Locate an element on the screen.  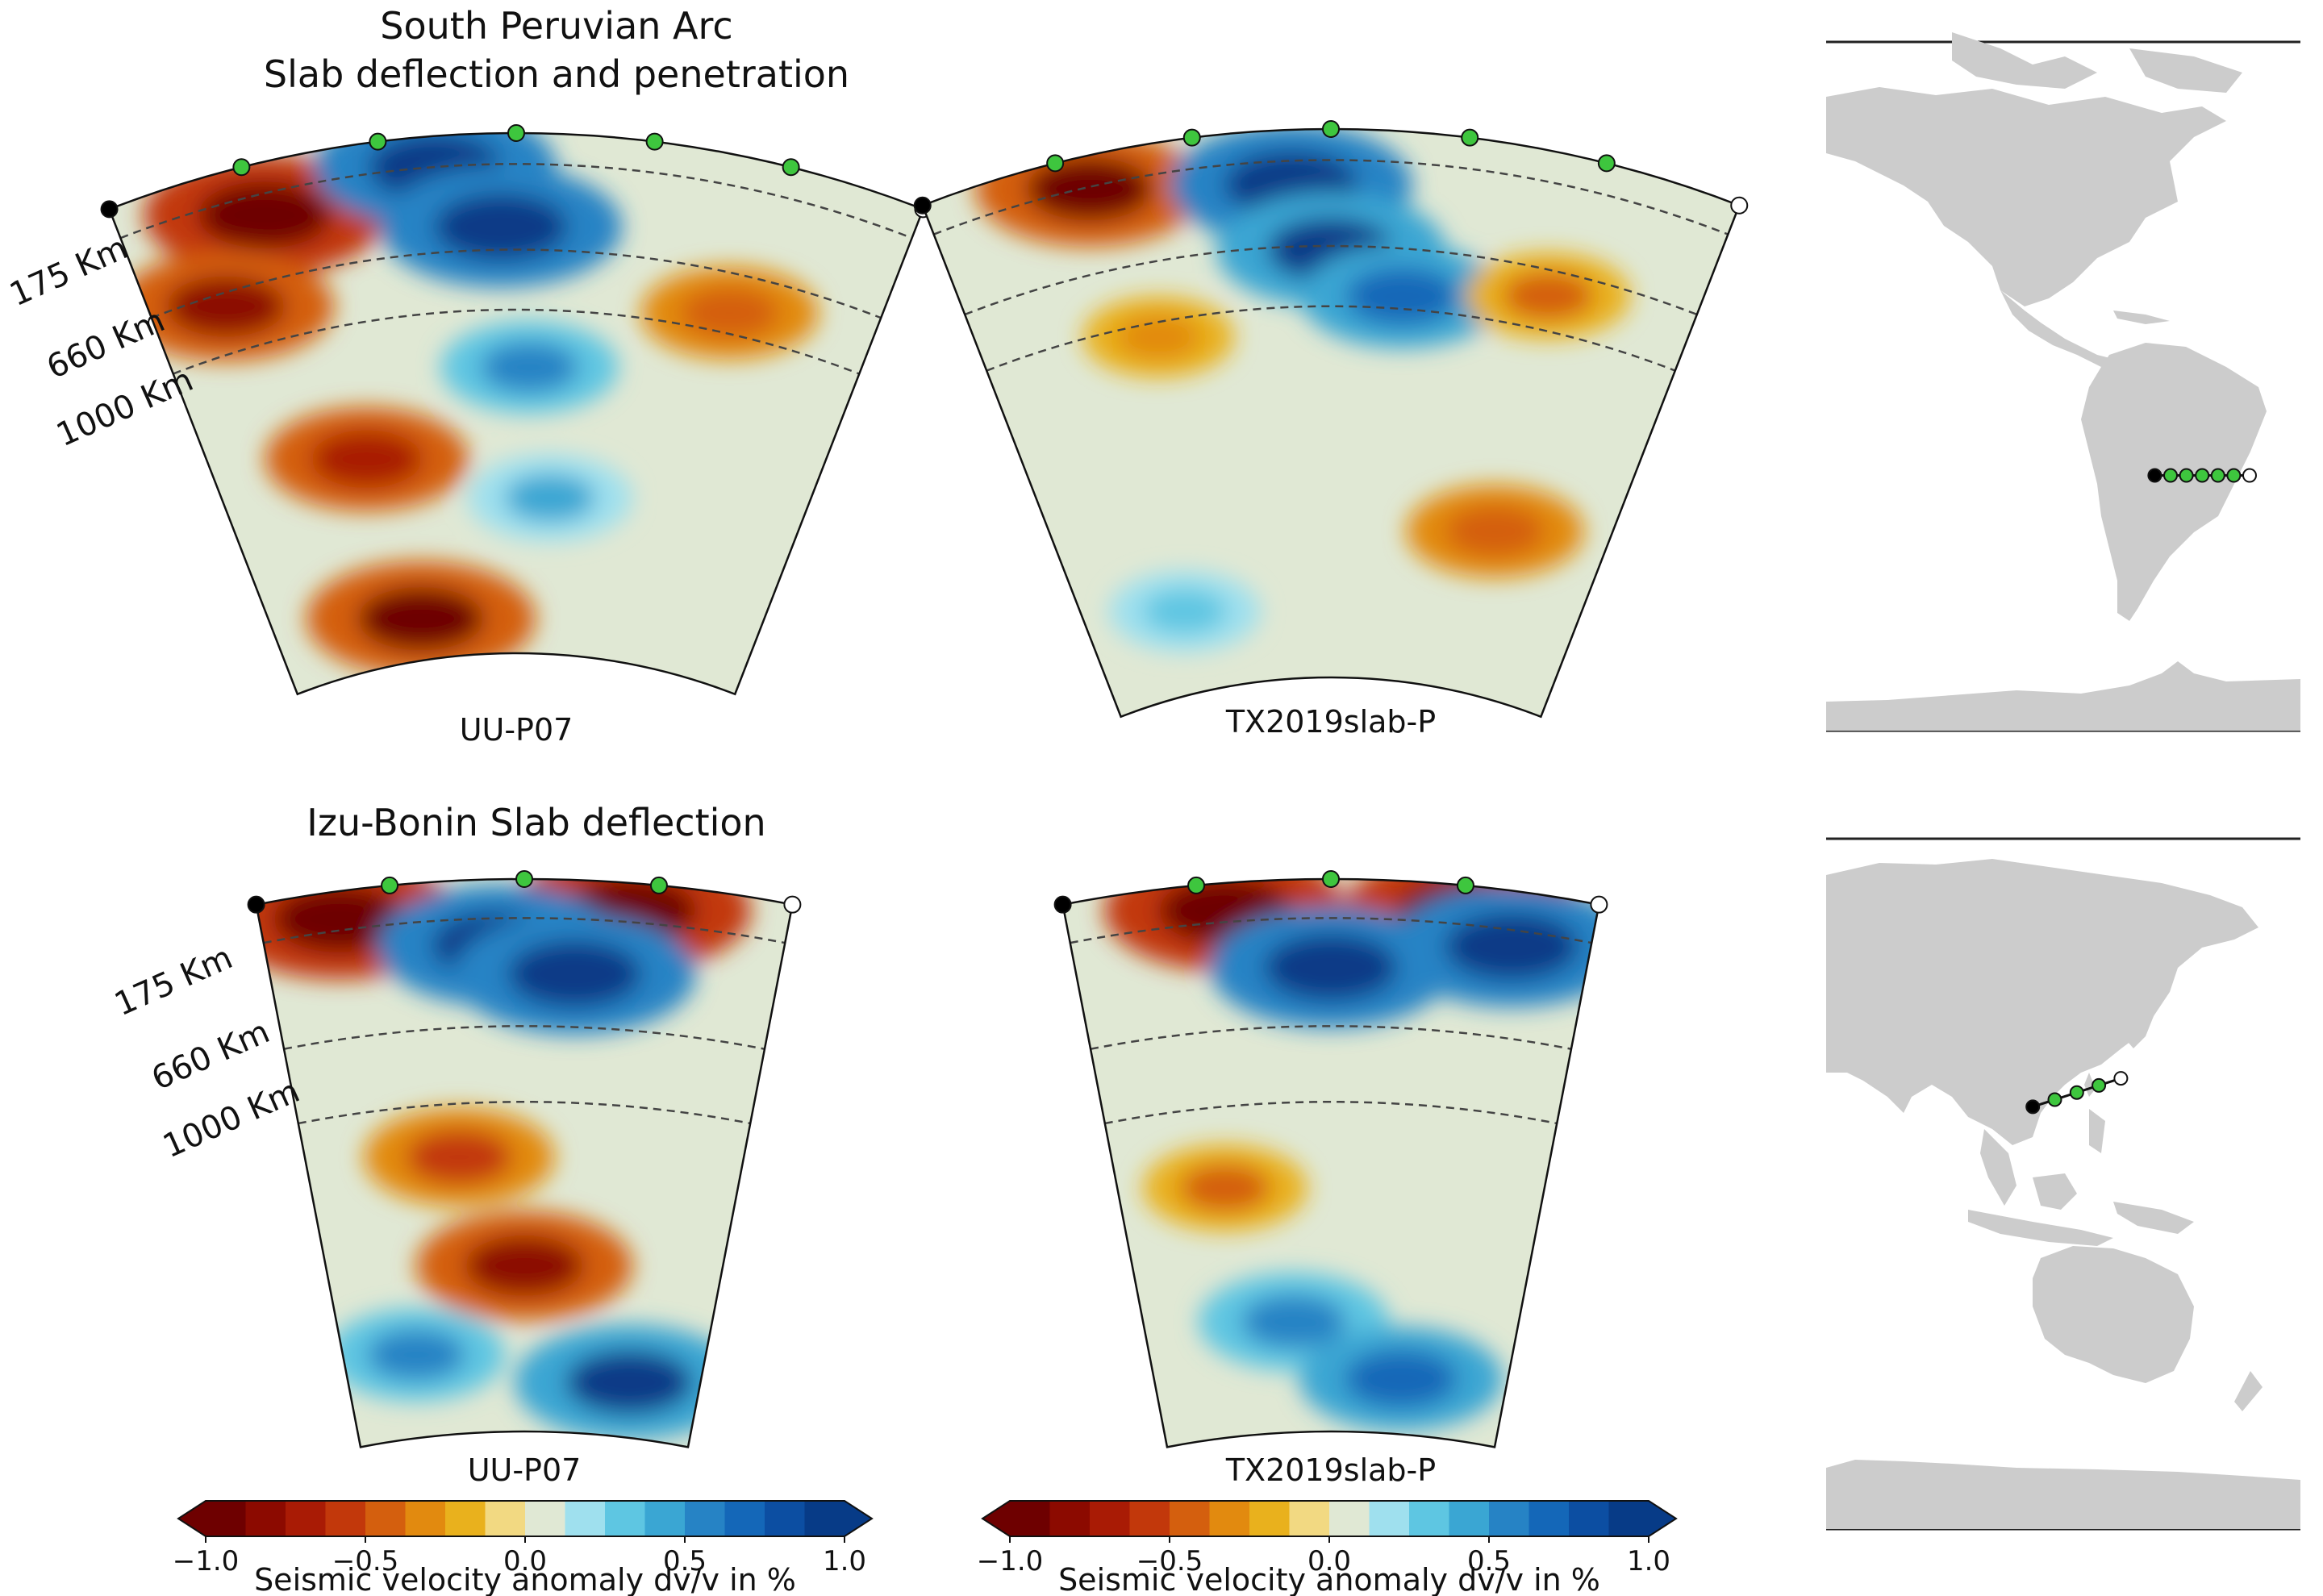
colorbar-left: −1.0 −0.5 0.0 0.5 1.0 is located at coordinates (523, 1539).